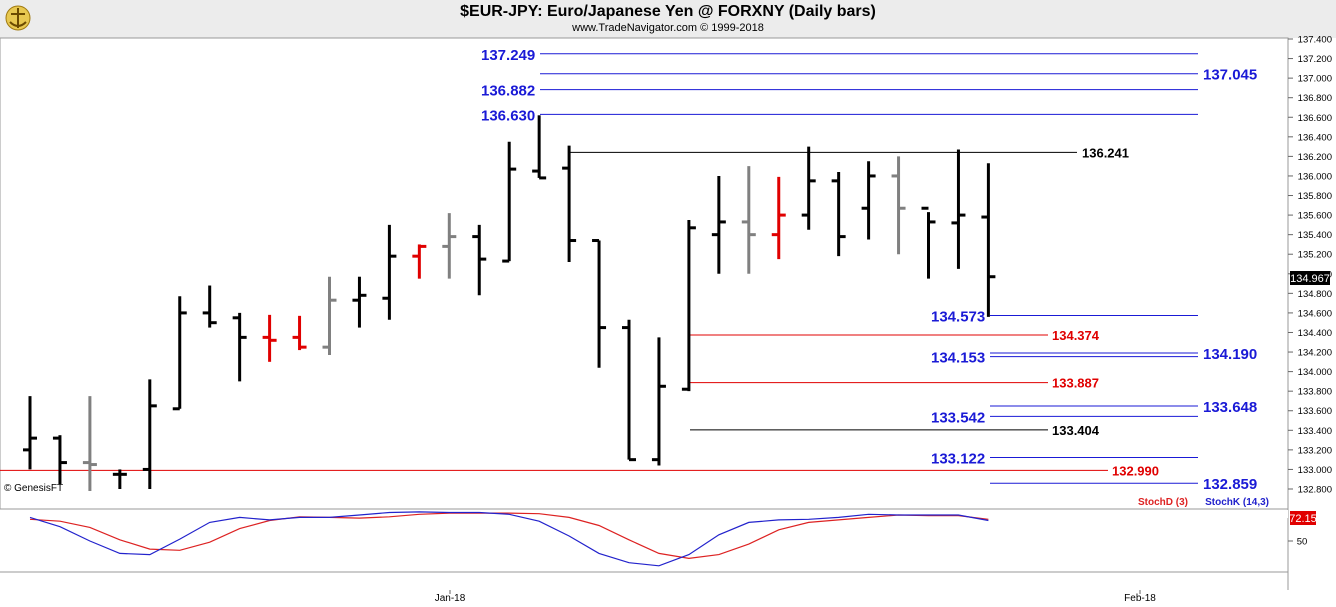  I want to click on level-label: 136.241, so click(1105, 152).